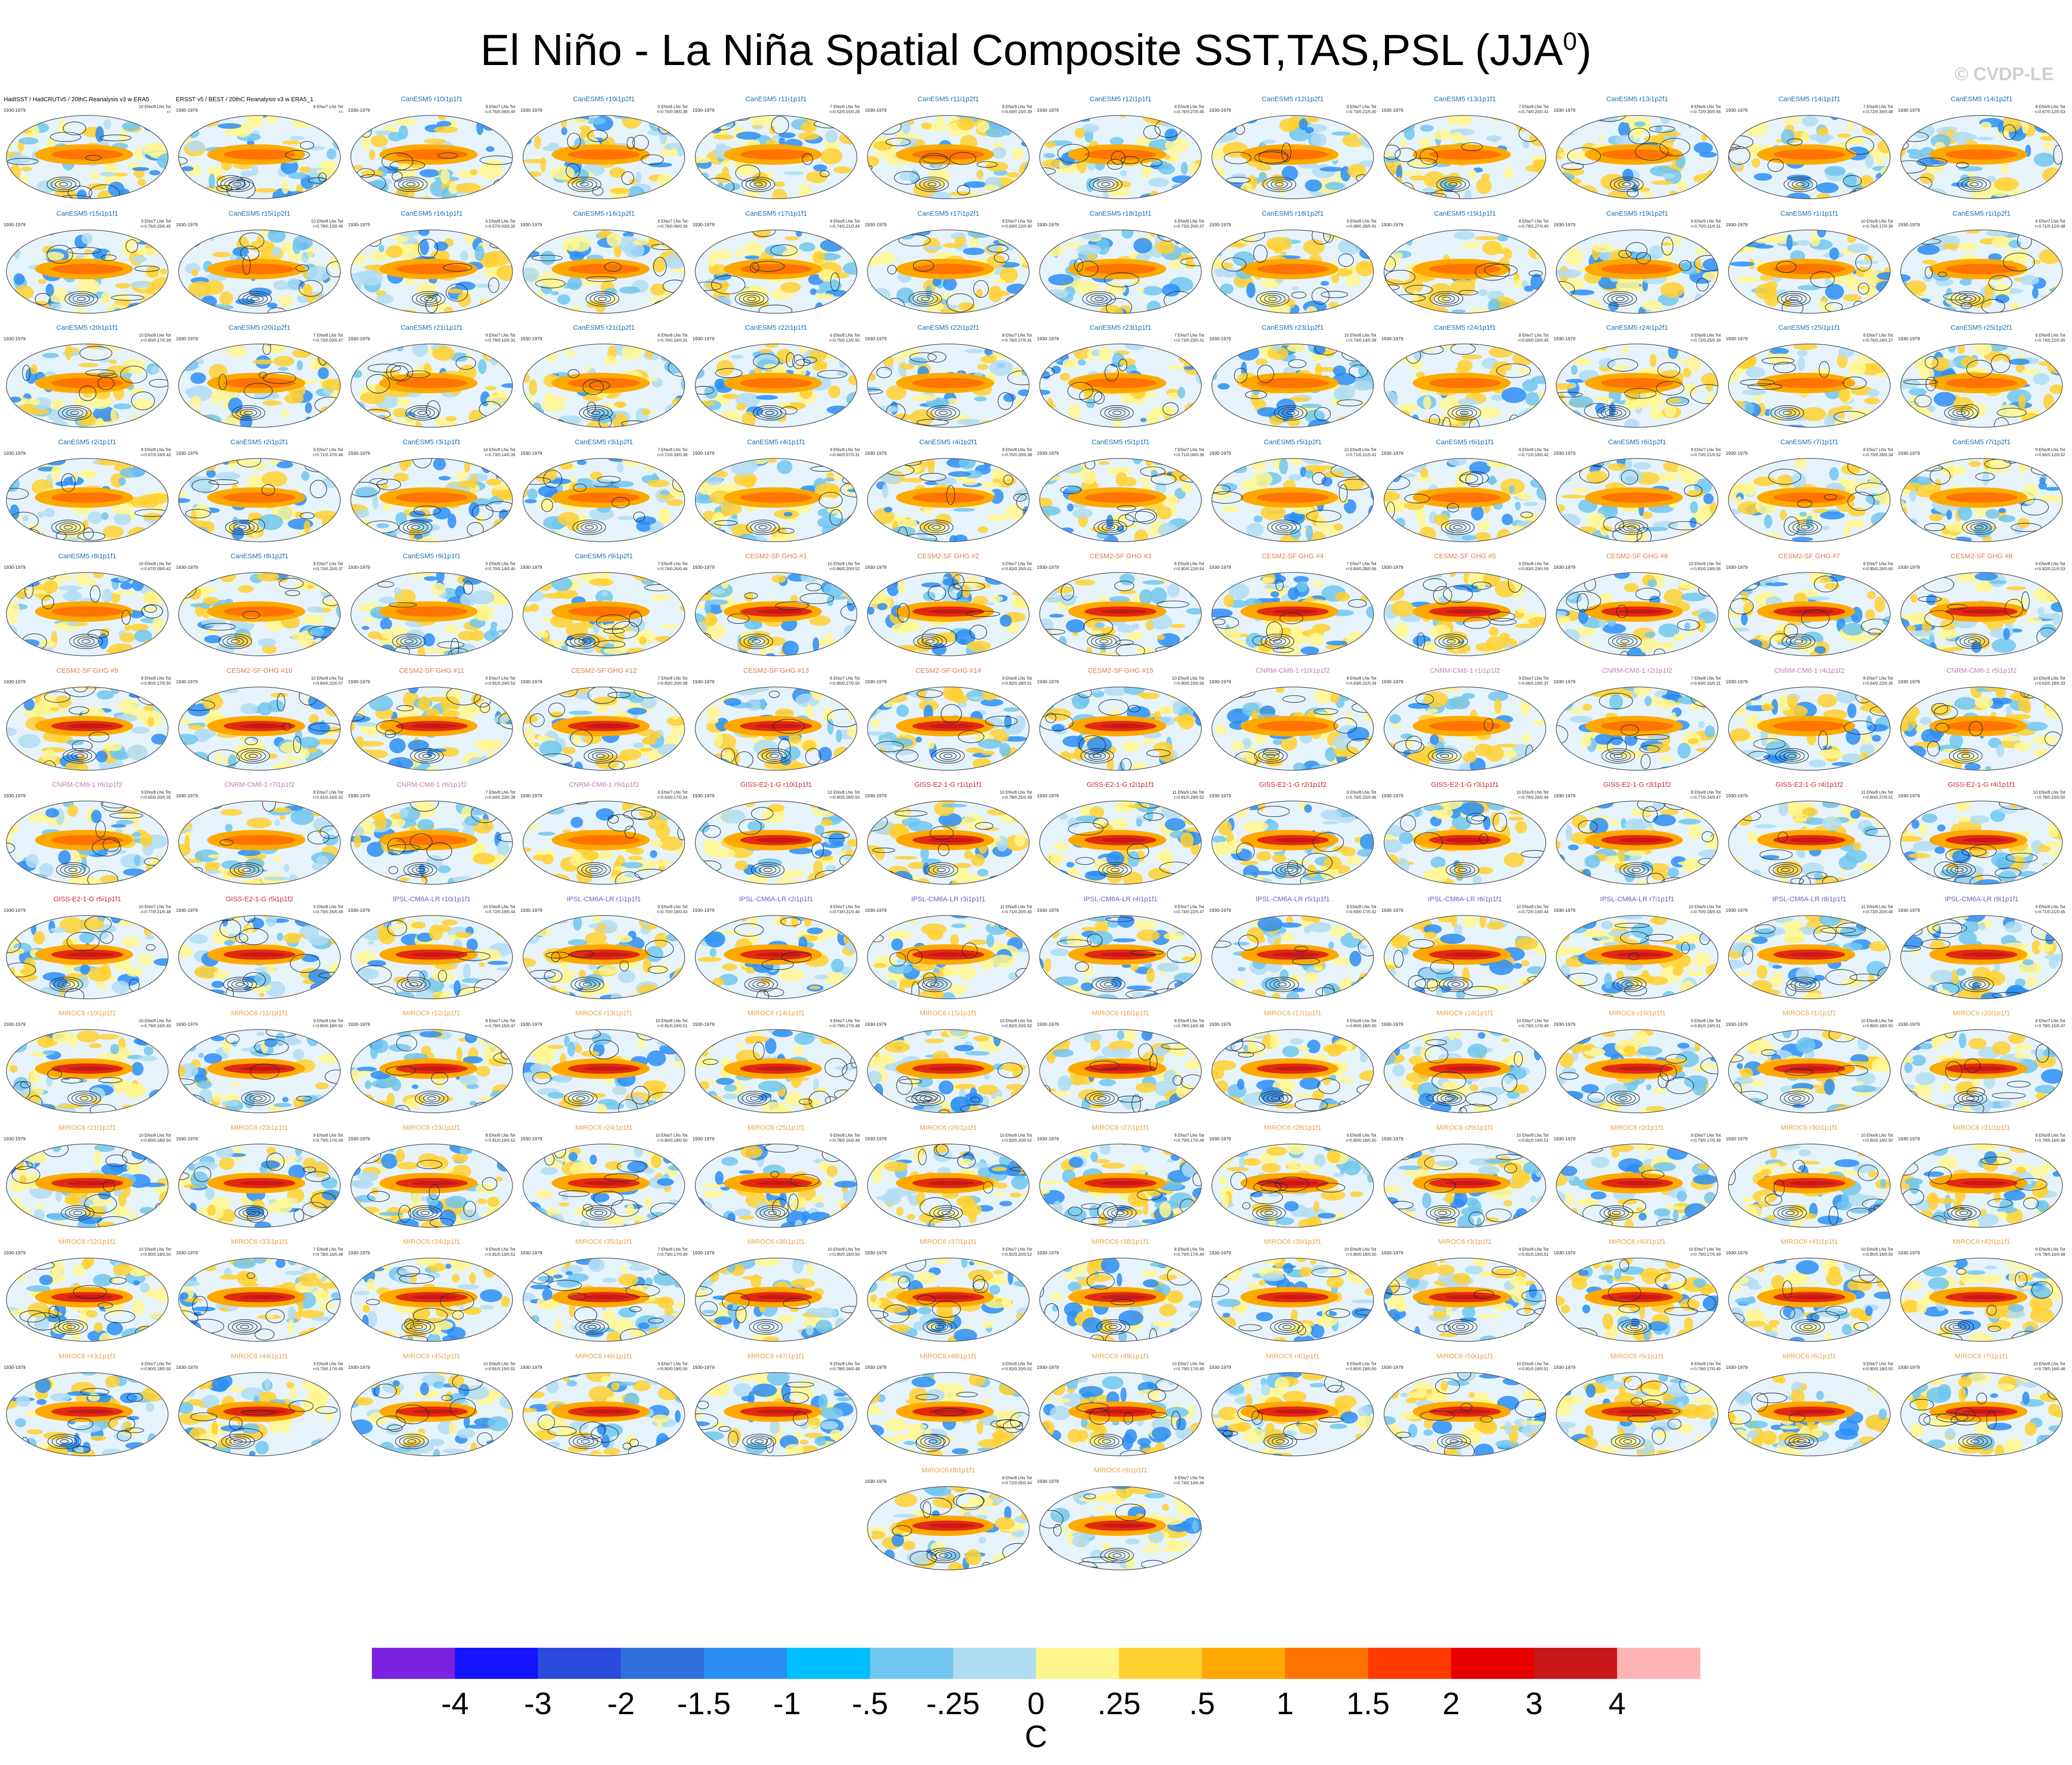 The width and height of the screenshot is (2072, 1765). I want to click on panel-stats: 7 ENs/8 LNs Tot r=0.74/0.20/0.41, so click(1534, 109).